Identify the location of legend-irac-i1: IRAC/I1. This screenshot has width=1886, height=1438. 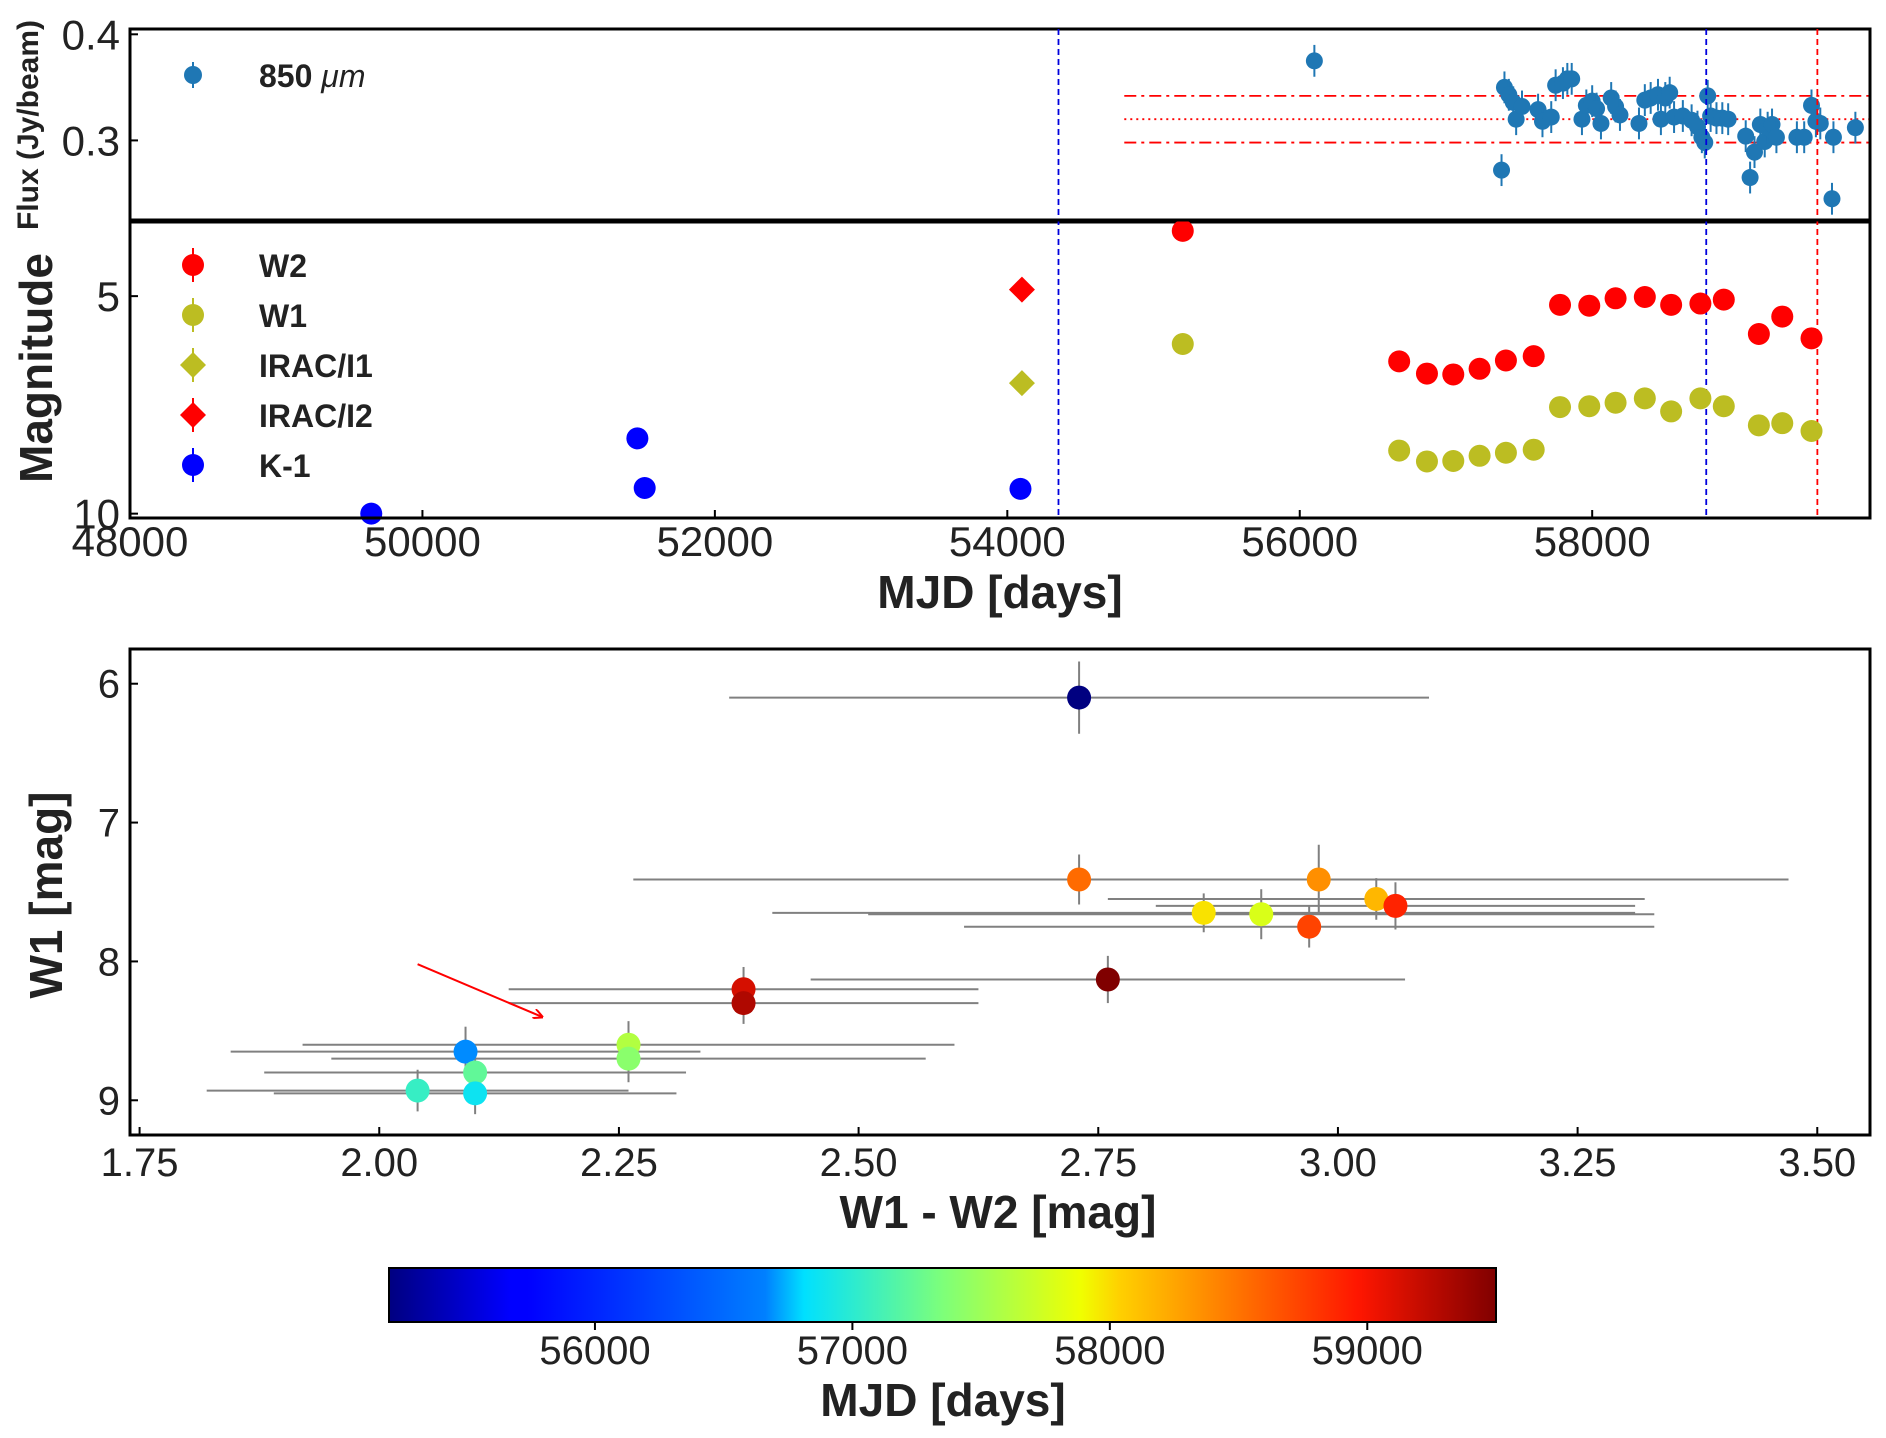
(276, 366).